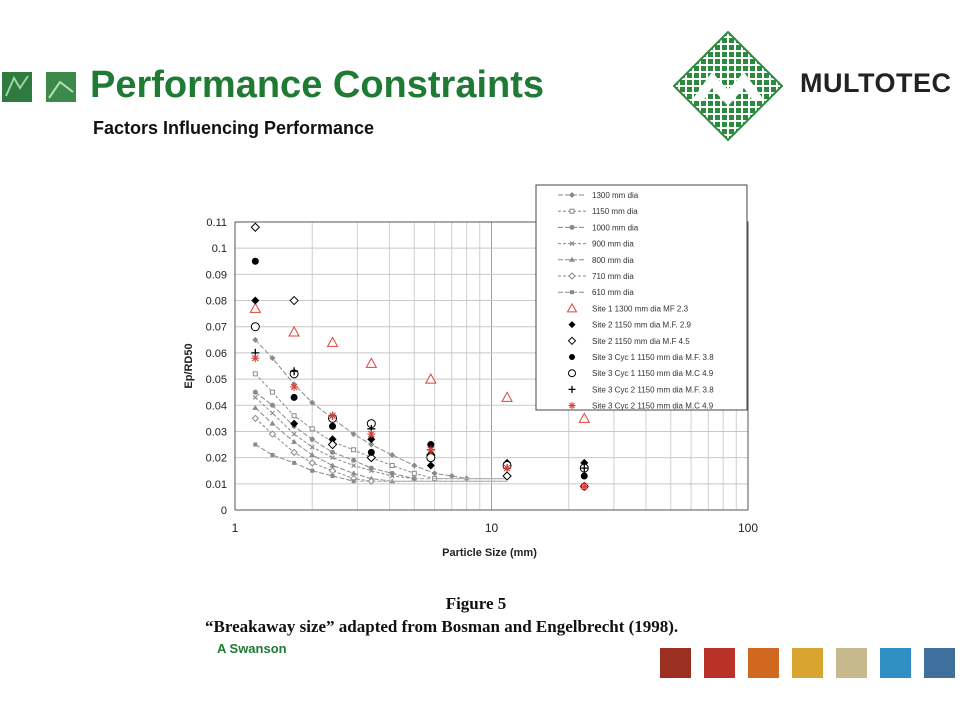 The image size is (960, 720). I want to click on x-axis-label: Particle Size (mm), so click(489, 553).